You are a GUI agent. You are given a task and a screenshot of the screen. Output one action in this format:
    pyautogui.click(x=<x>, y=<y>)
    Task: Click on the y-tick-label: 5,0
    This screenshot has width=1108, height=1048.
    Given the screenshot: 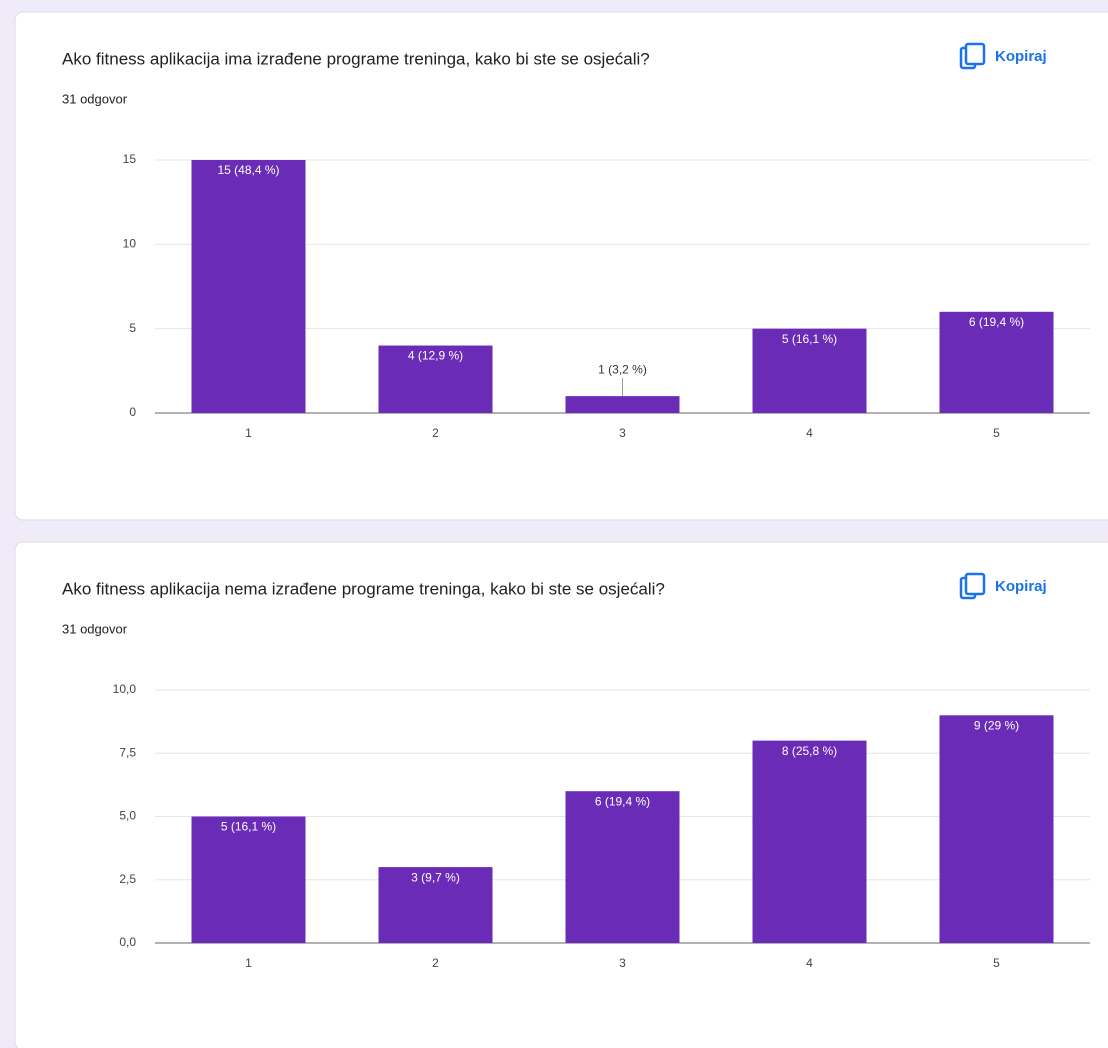 What is the action you would take?
    pyautogui.click(x=127, y=816)
    